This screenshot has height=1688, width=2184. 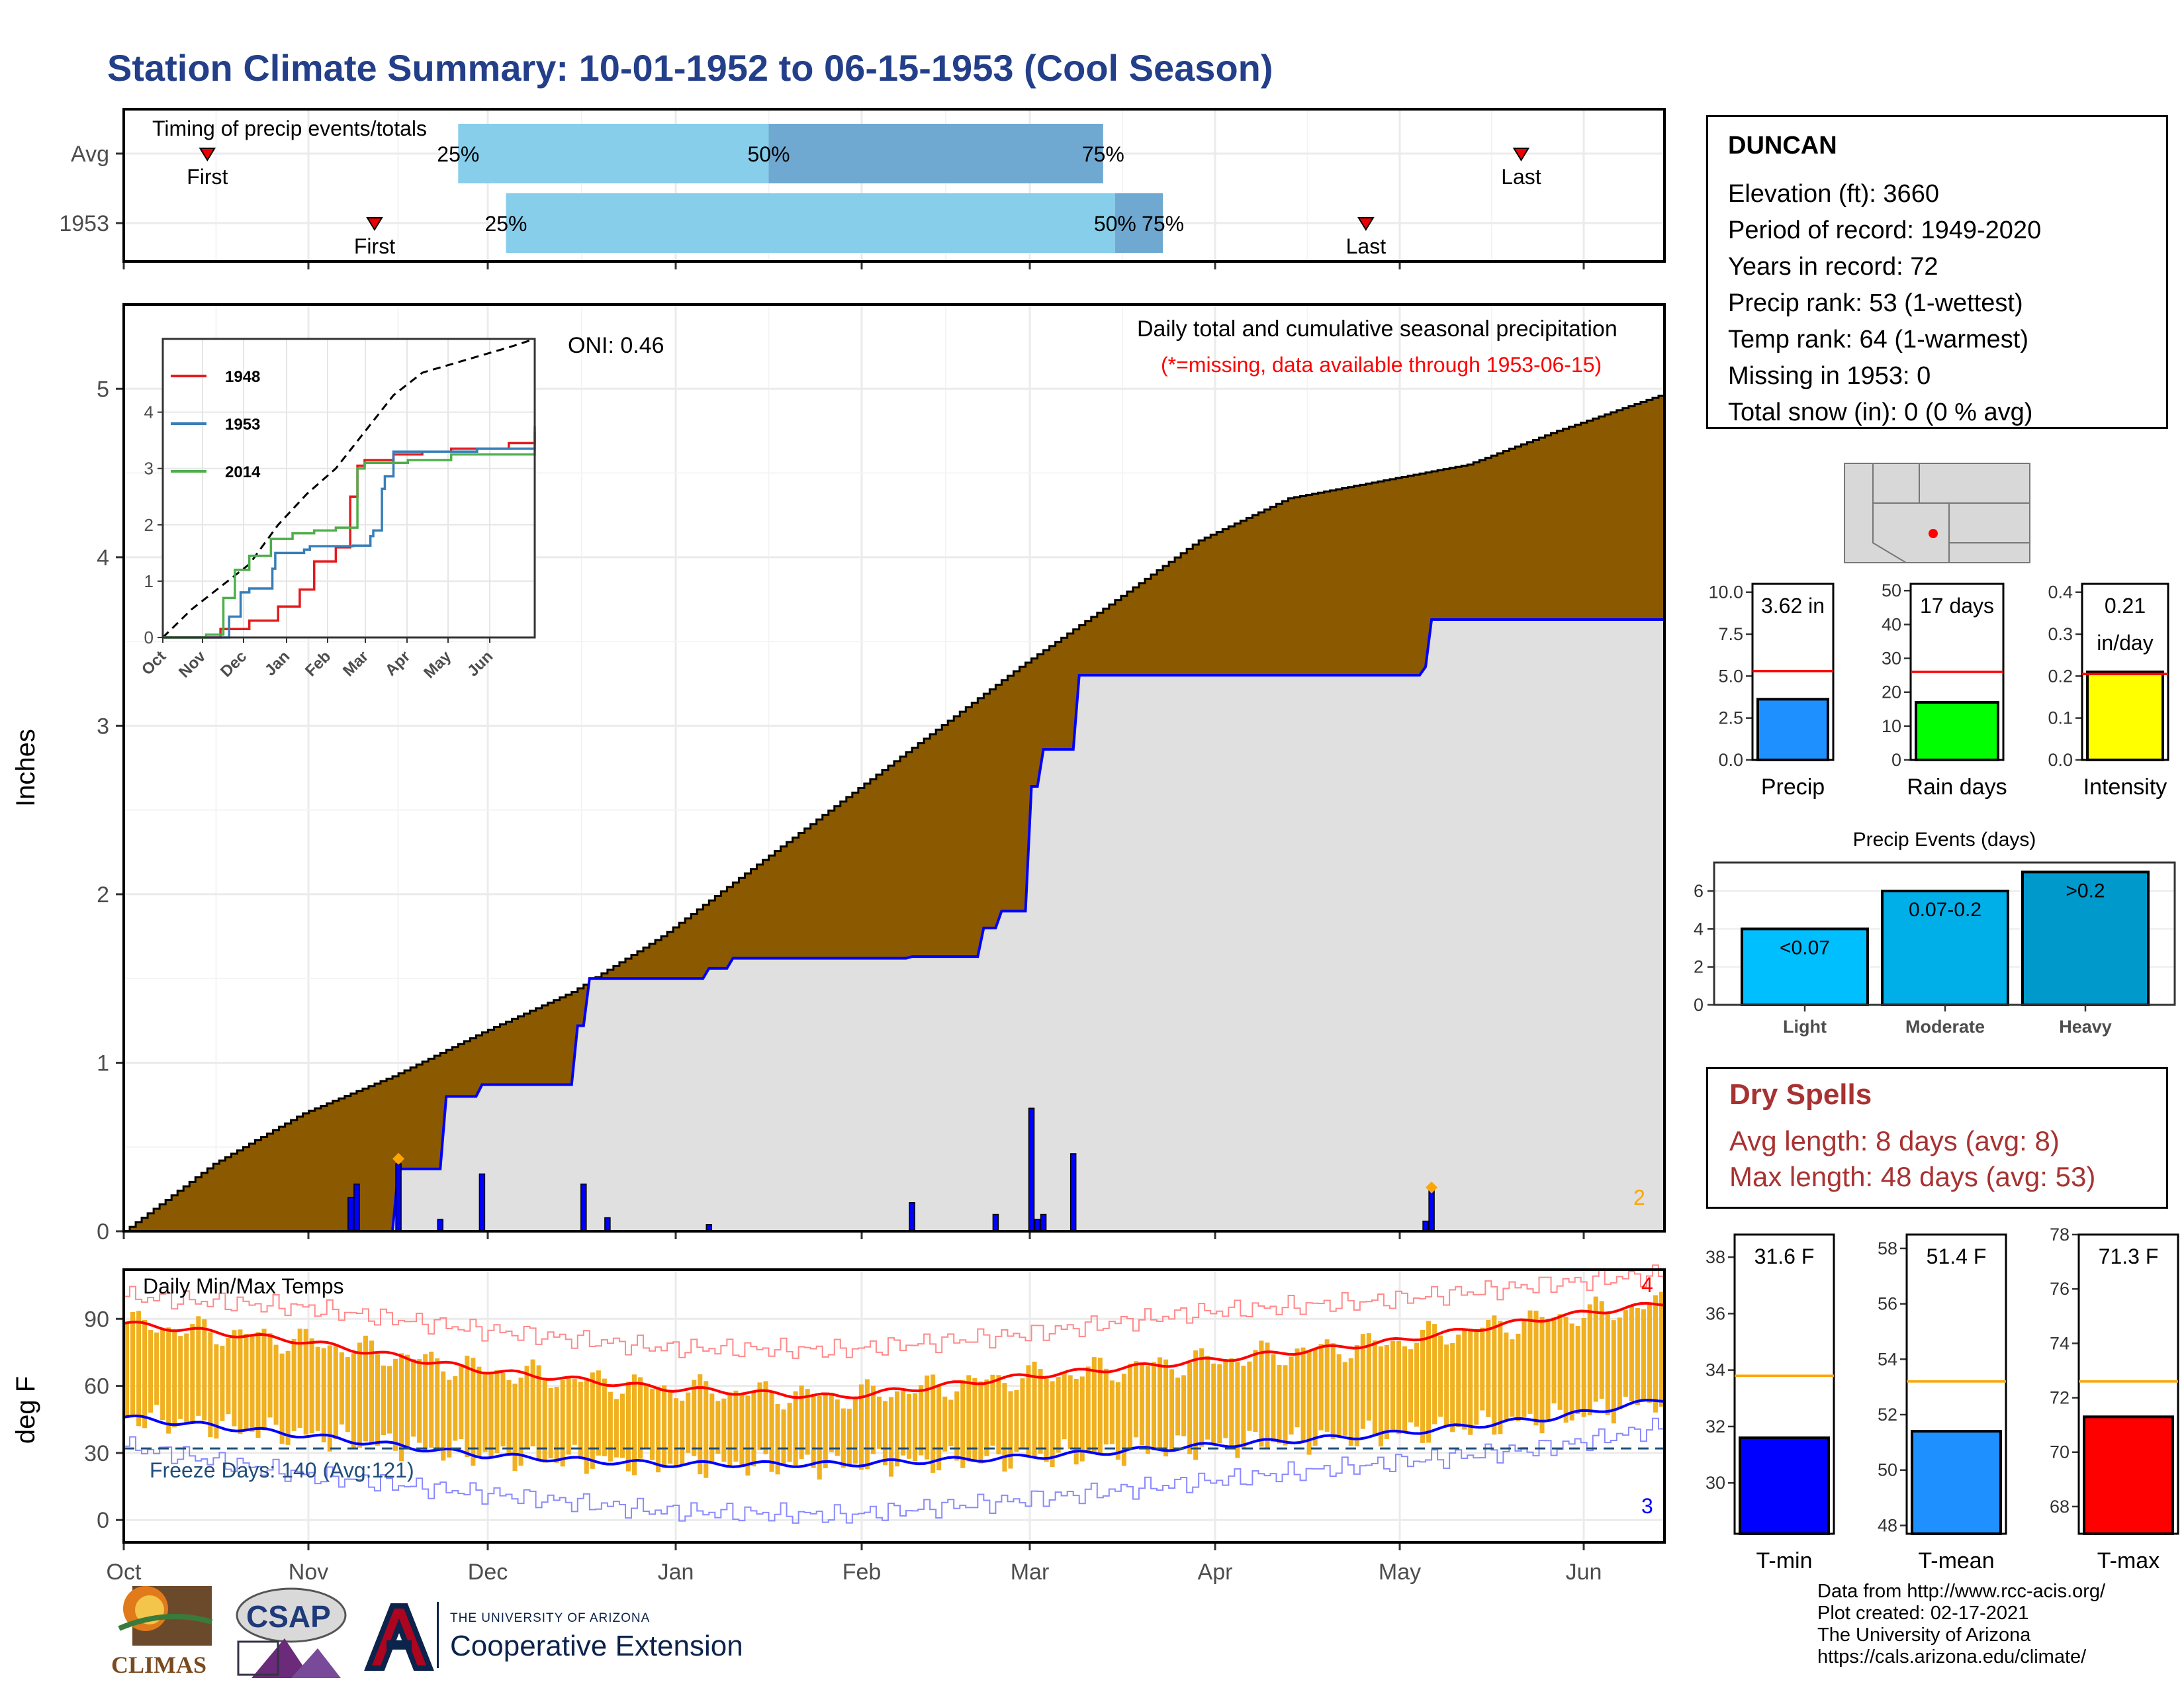 I want to click on dry-spells-avg: Avg length: 8 days (avg: 8), so click(x=1894, y=1140).